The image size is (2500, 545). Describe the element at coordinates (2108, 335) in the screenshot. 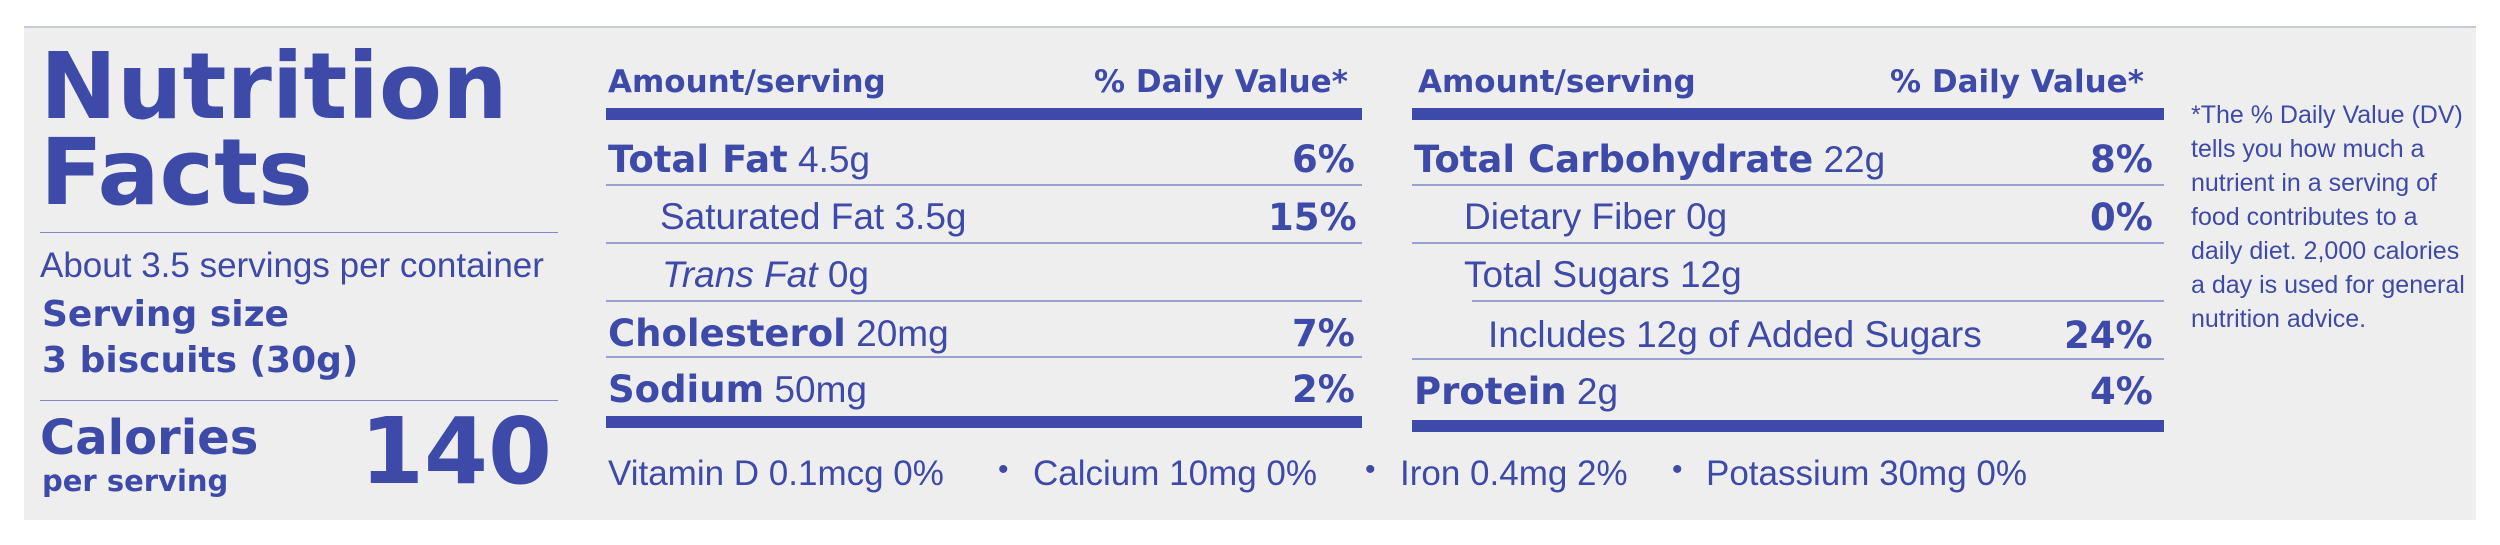

I see `dv-added-sugars: 24%` at that location.